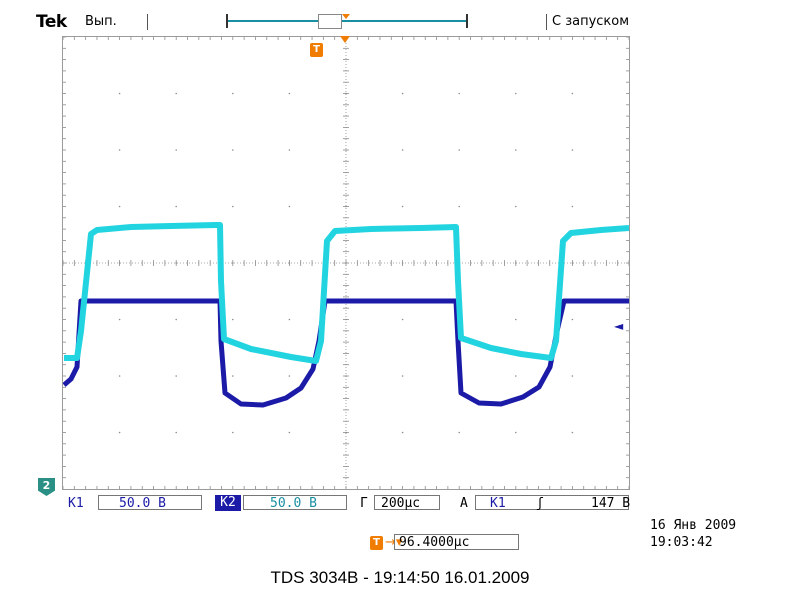 This screenshot has height=600, width=800. Describe the element at coordinates (51, 22) in the screenshot. I see `brand-logo: Tek` at that location.